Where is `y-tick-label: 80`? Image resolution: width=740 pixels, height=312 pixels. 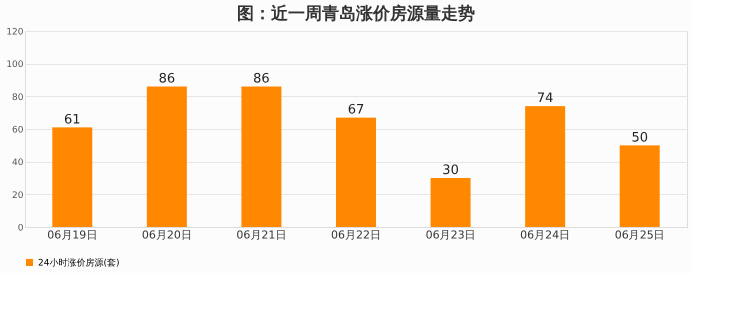 y-tick-label: 80 is located at coordinates (18, 97).